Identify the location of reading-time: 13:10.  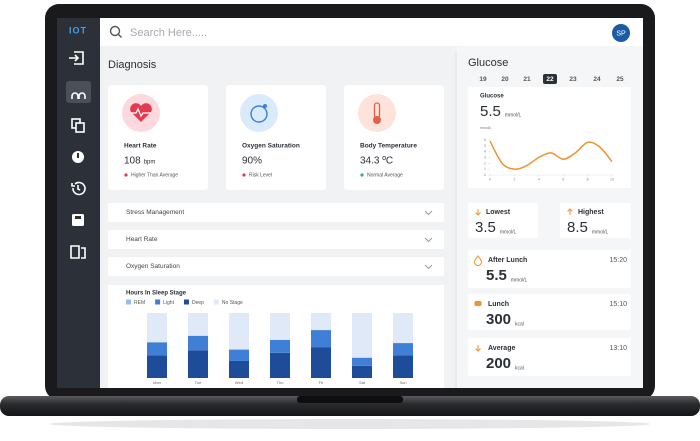
(618, 348).